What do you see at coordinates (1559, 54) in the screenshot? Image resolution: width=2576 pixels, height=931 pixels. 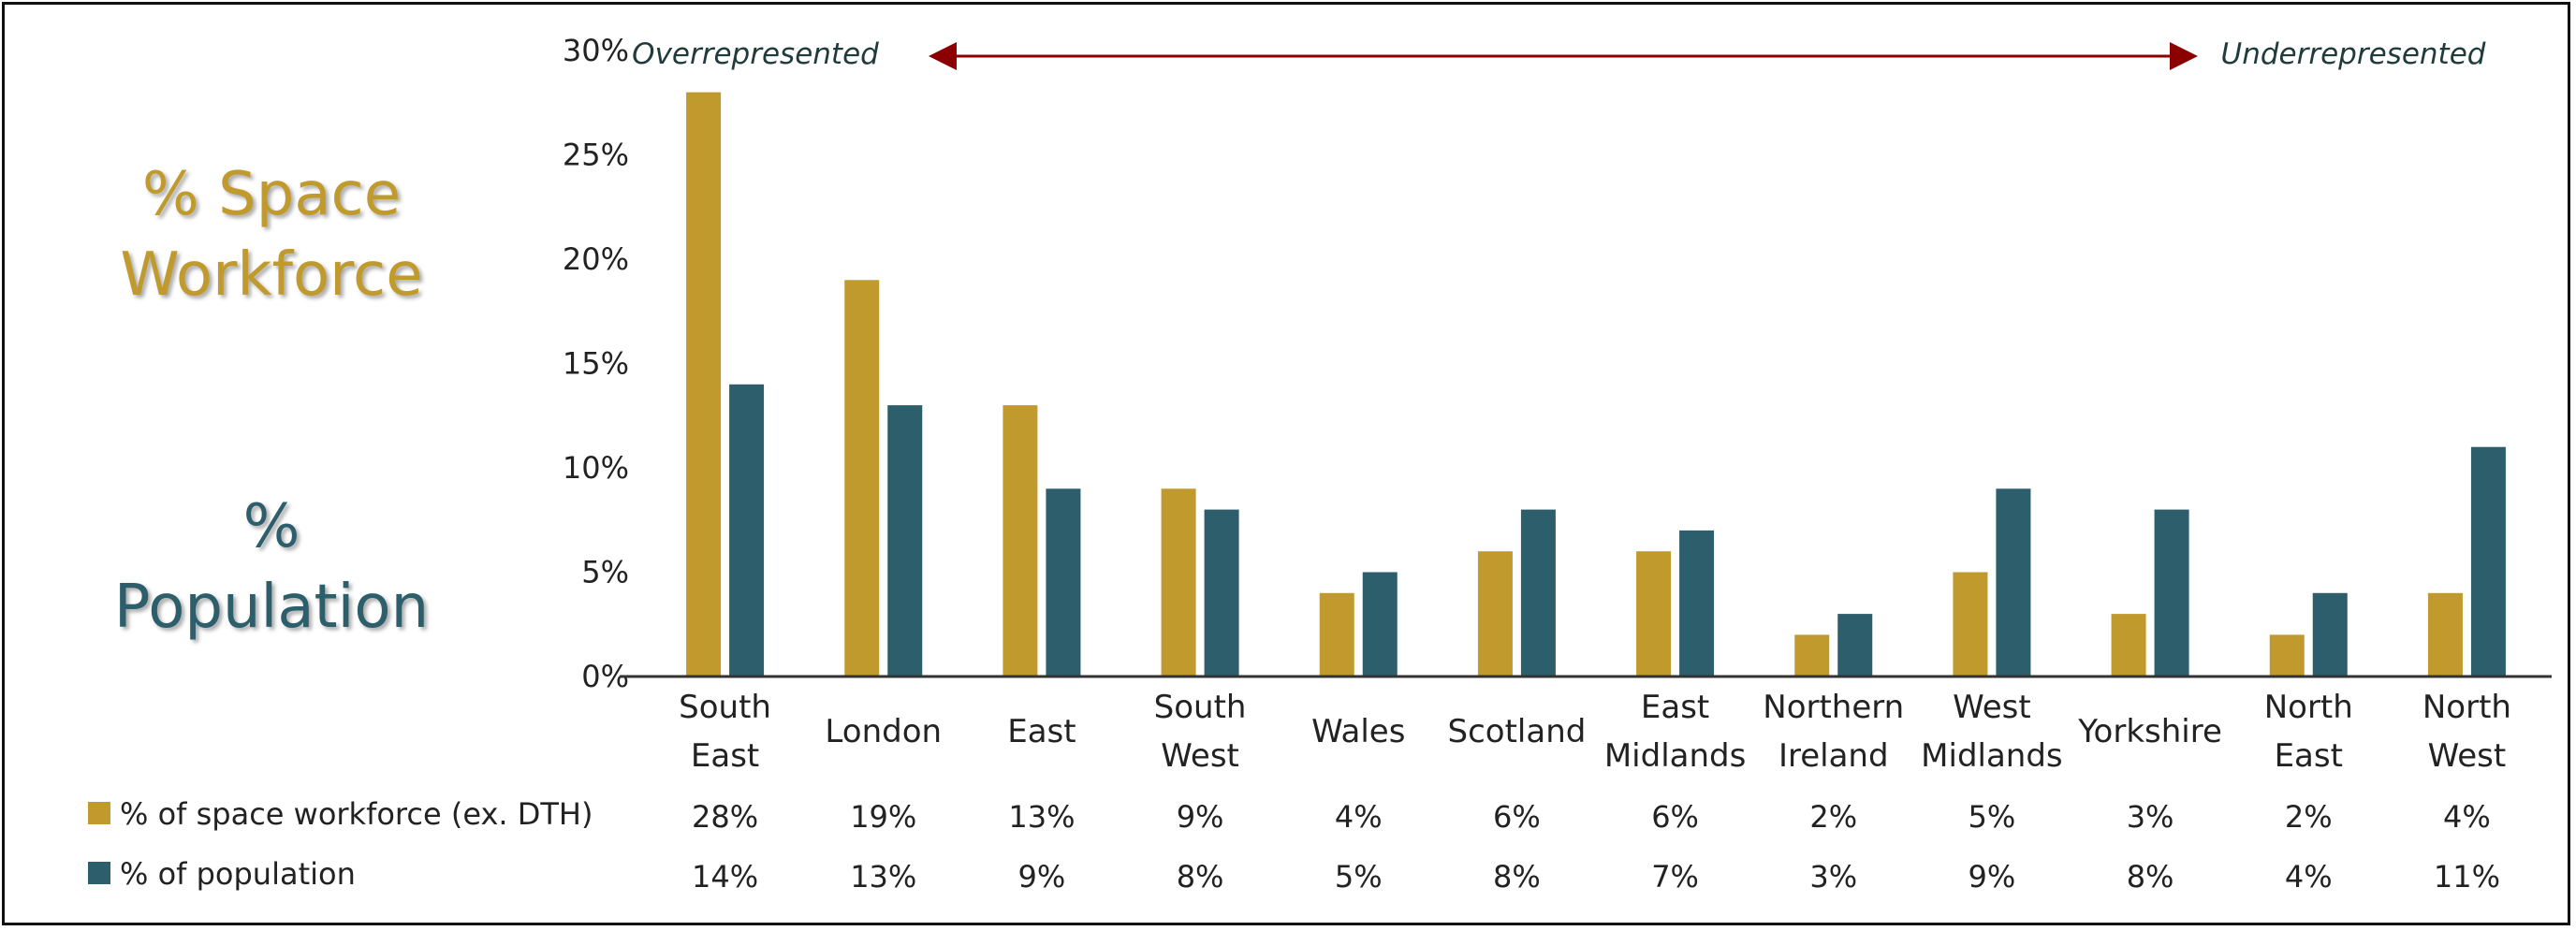 I see `annotation-layer: Overrepresented Underrepresented` at bounding box center [1559, 54].